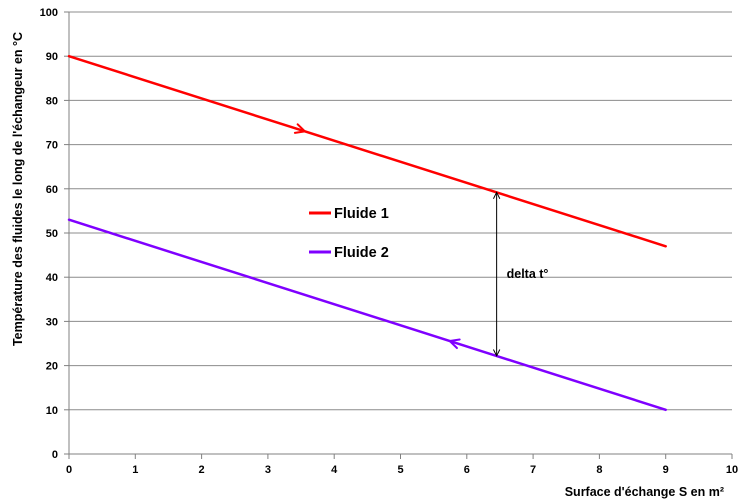  What do you see at coordinates (299, 128) in the screenshot?
I see `series-fluide-1-flow-arrow` at bounding box center [299, 128].